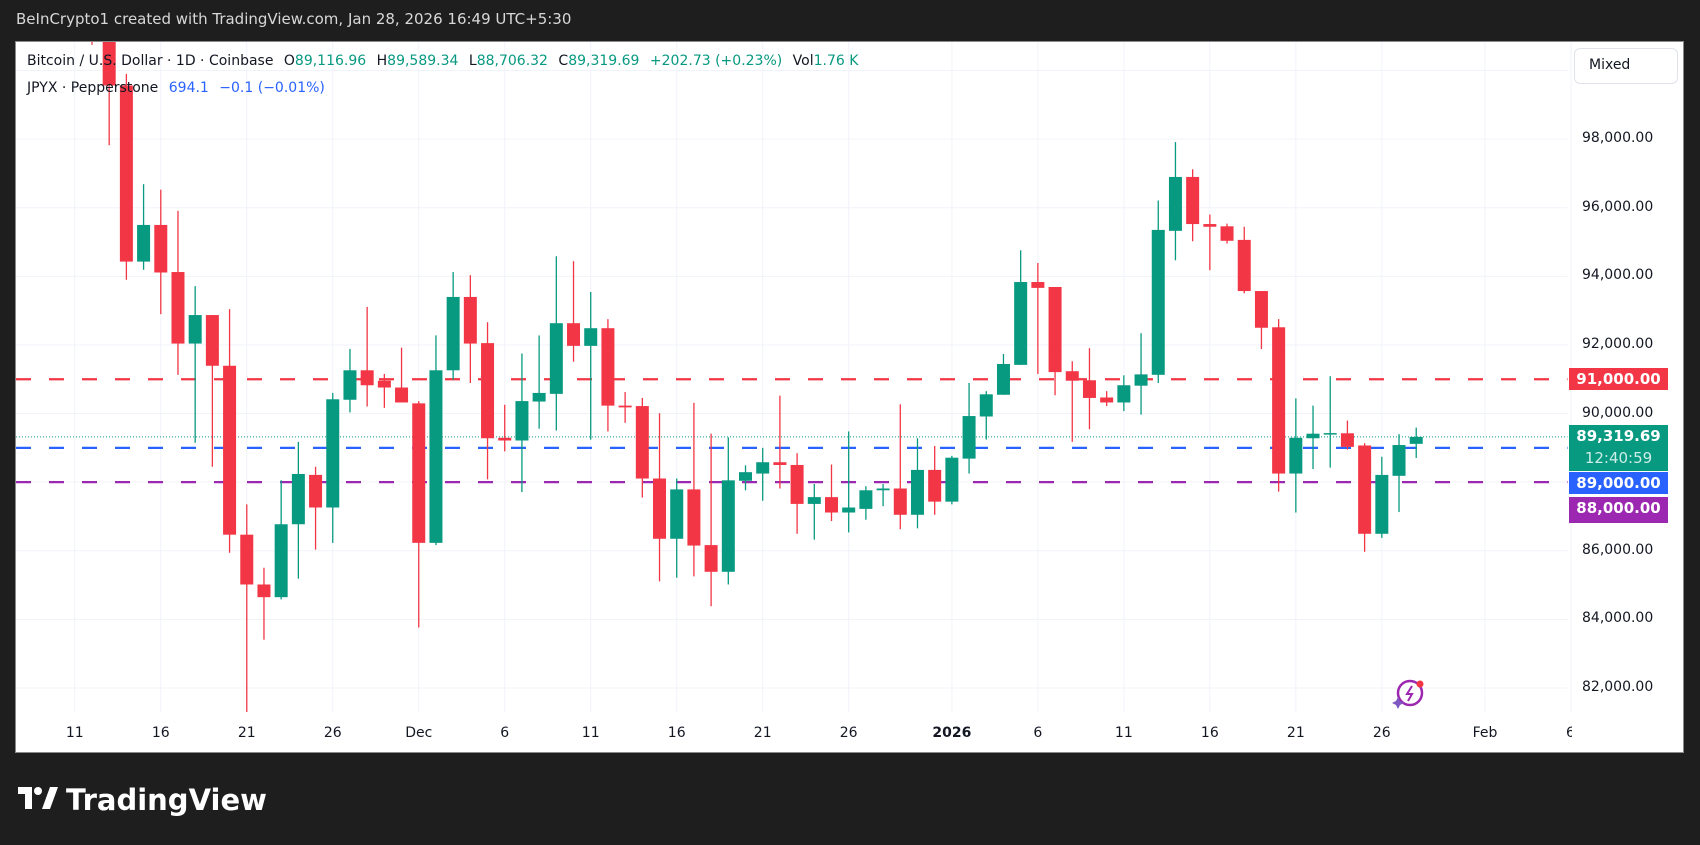 This screenshot has height=845, width=1700. Describe the element at coordinates (505, 733) in the screenshot. I see `time-tick-label: 6` at that location.